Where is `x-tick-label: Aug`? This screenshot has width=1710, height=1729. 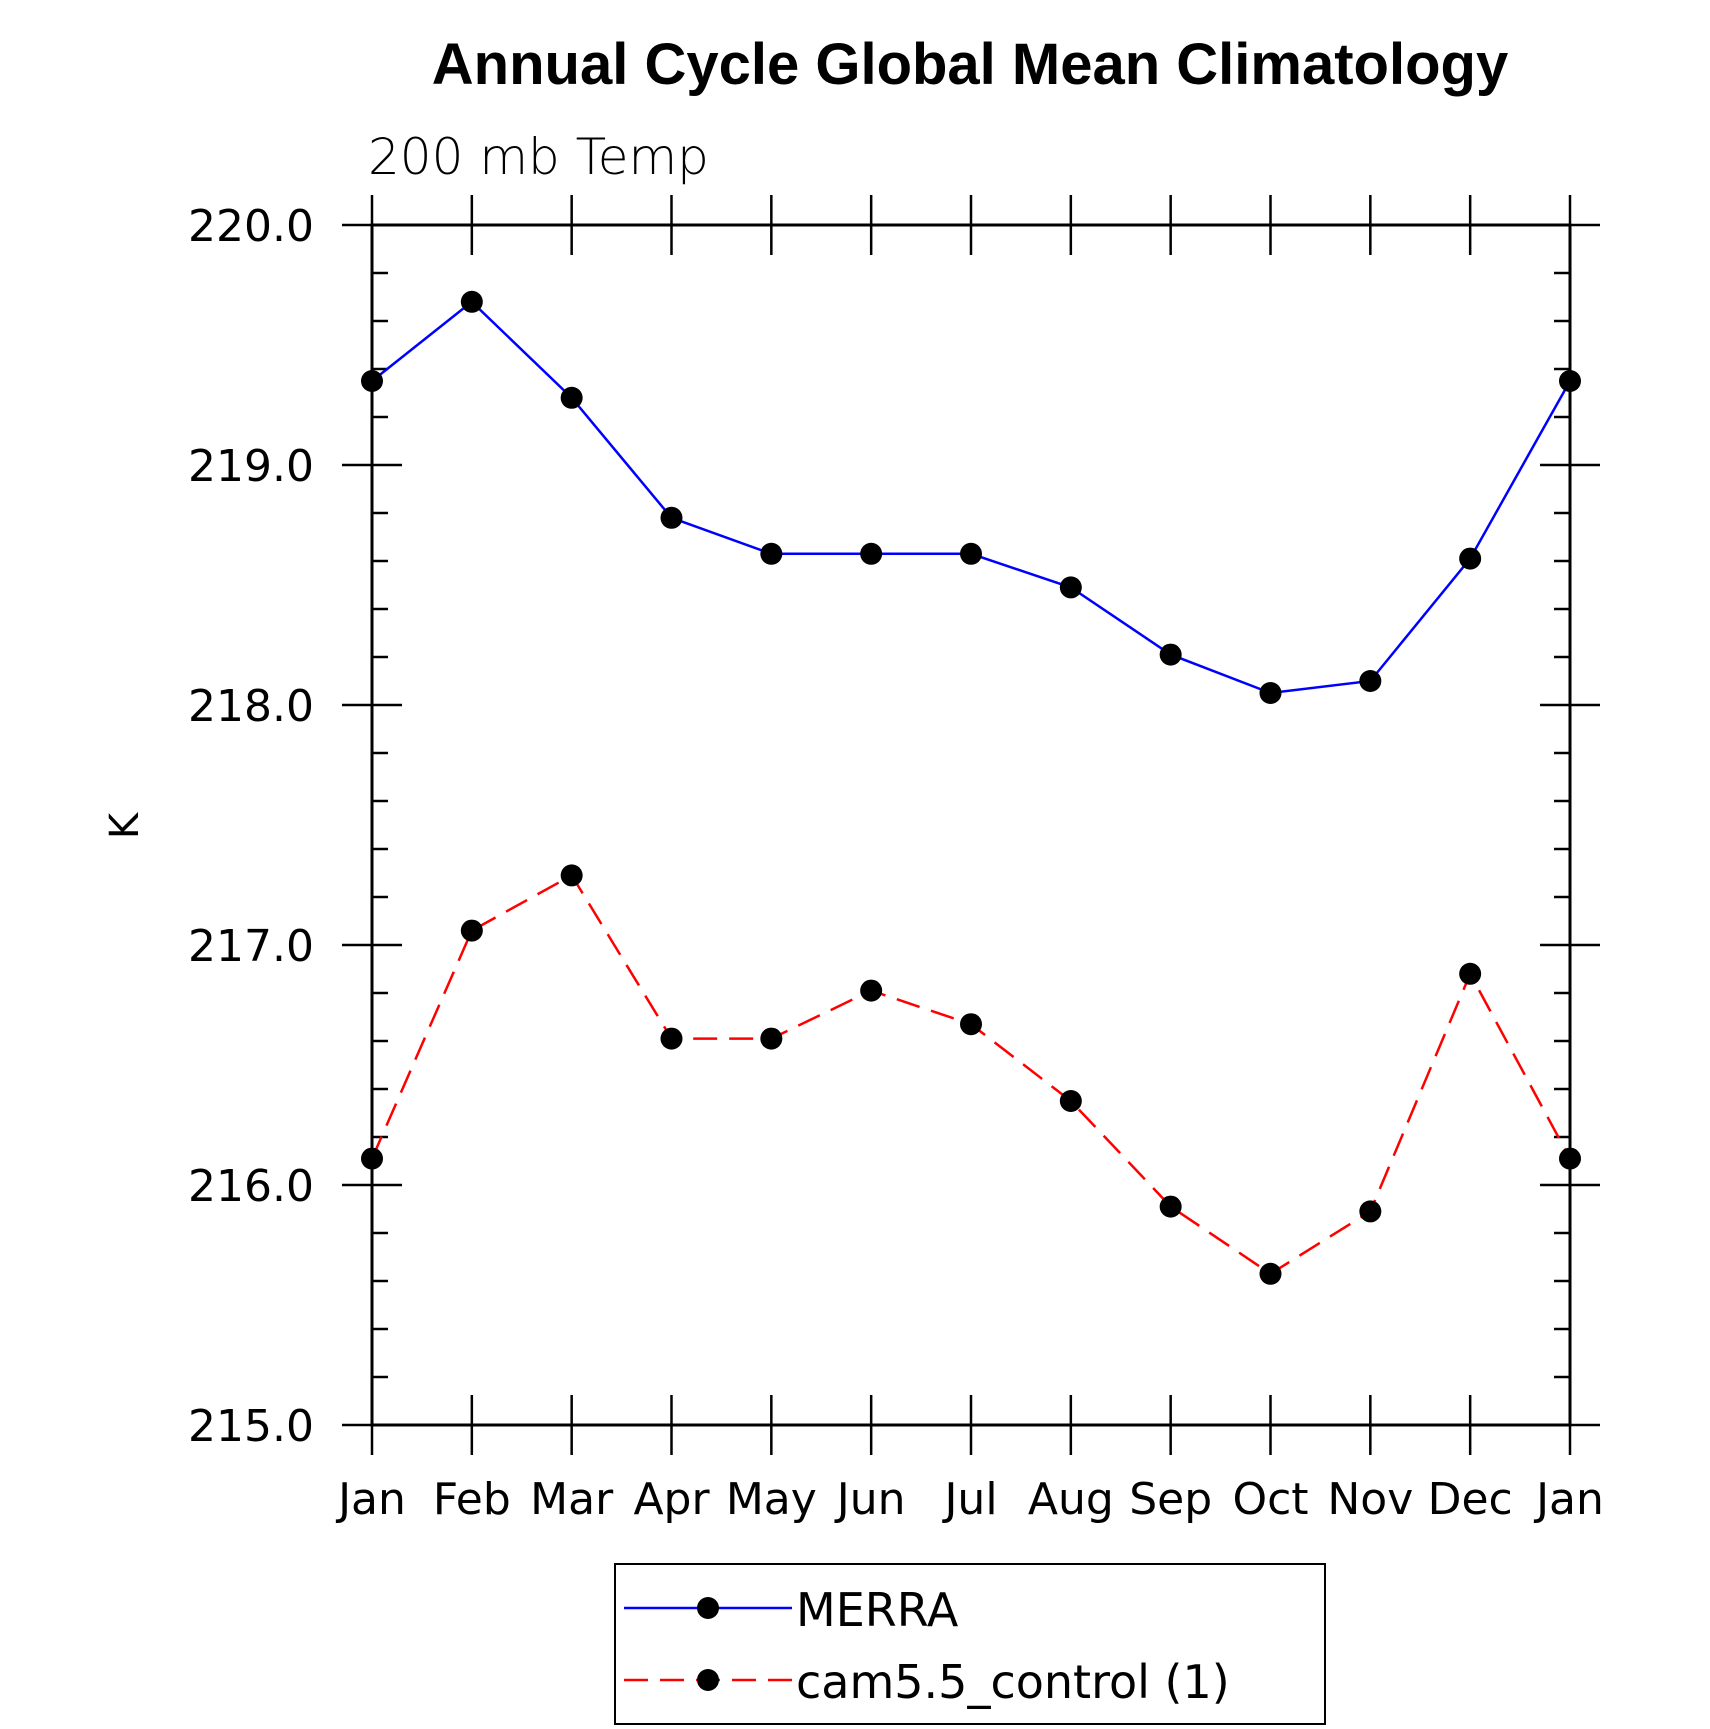 x-tick-label: Aug is located at coordinates (1071, 1499).